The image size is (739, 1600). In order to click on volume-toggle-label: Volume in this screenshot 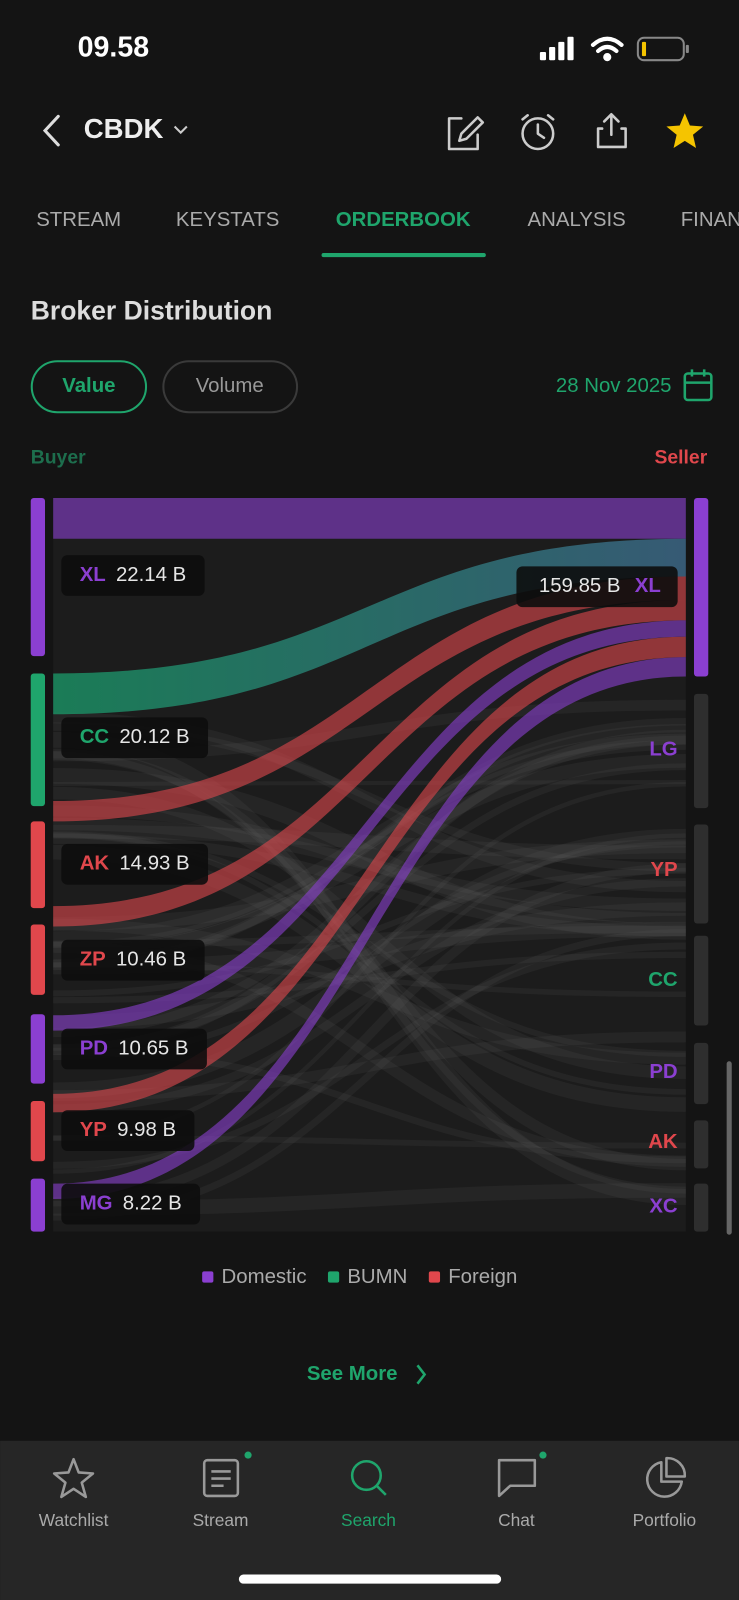, I will do `click(230, 386)`.